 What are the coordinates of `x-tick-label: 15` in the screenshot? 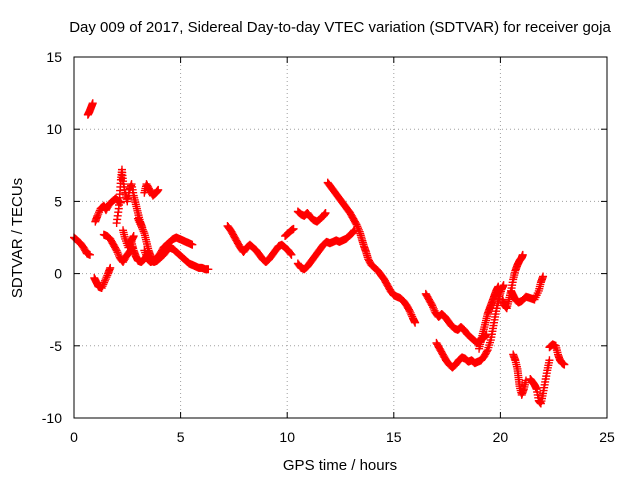 It's located at (394, 437).